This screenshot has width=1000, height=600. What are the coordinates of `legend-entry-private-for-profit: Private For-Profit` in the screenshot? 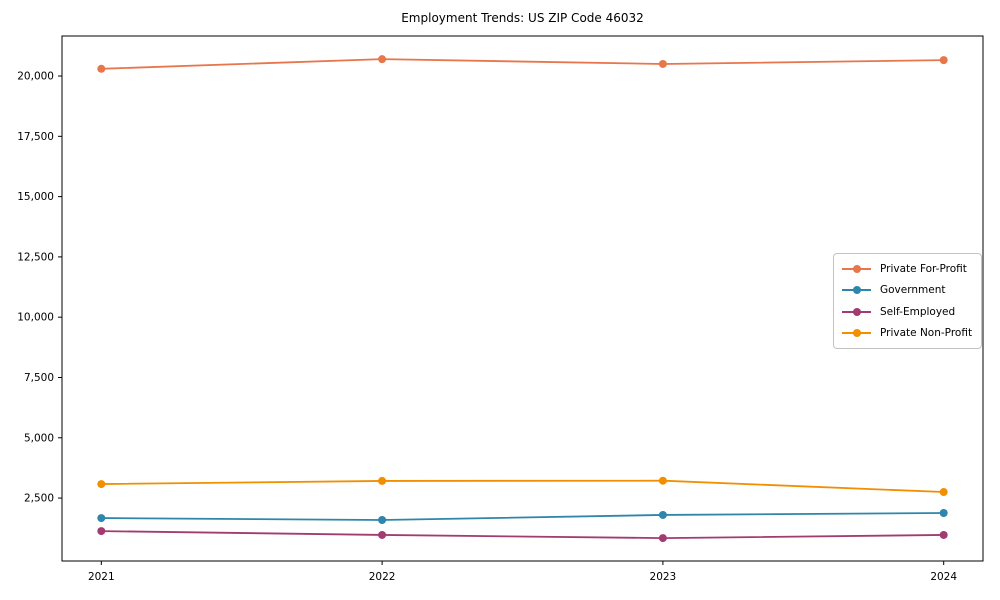 It's located at (907, 269).